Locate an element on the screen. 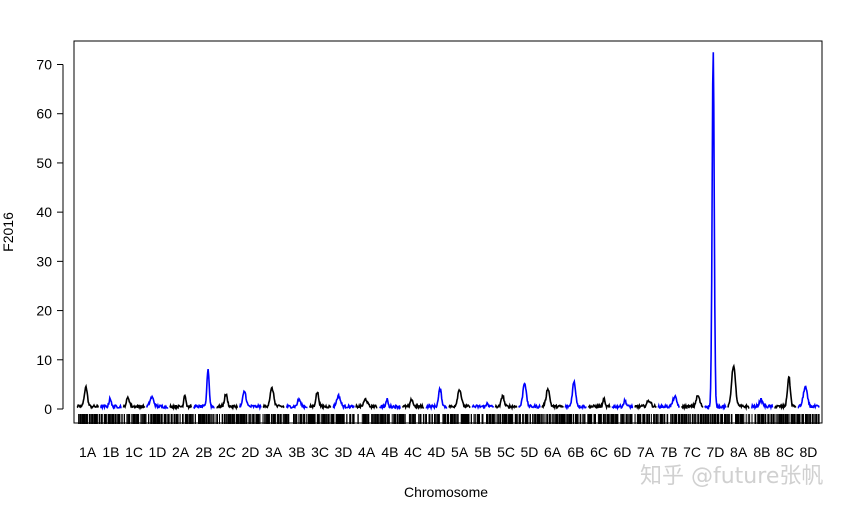  chromosome-trace-5D is located at coordinates (529, 396).